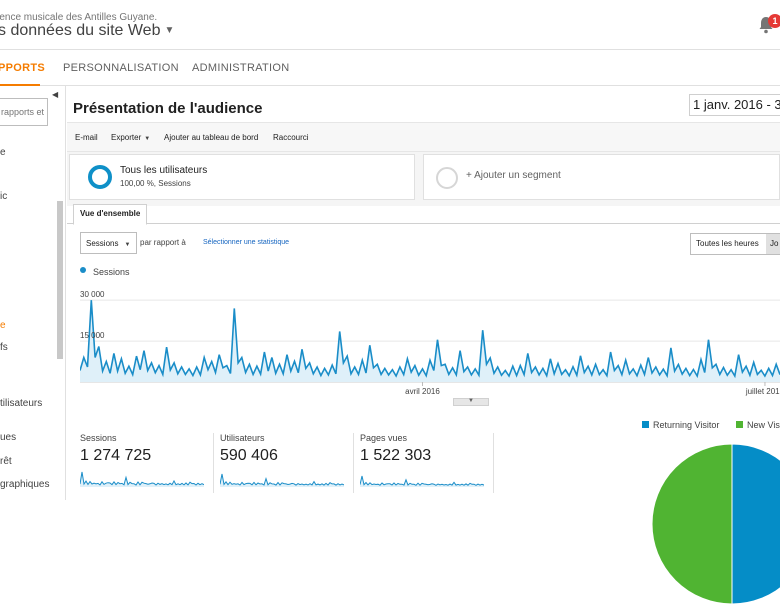 Image resolution: width=780 pixels, height=604 pixels. I want to click on add-dashboard-button: Ajouter au tableau de bord, so click(211, 137).